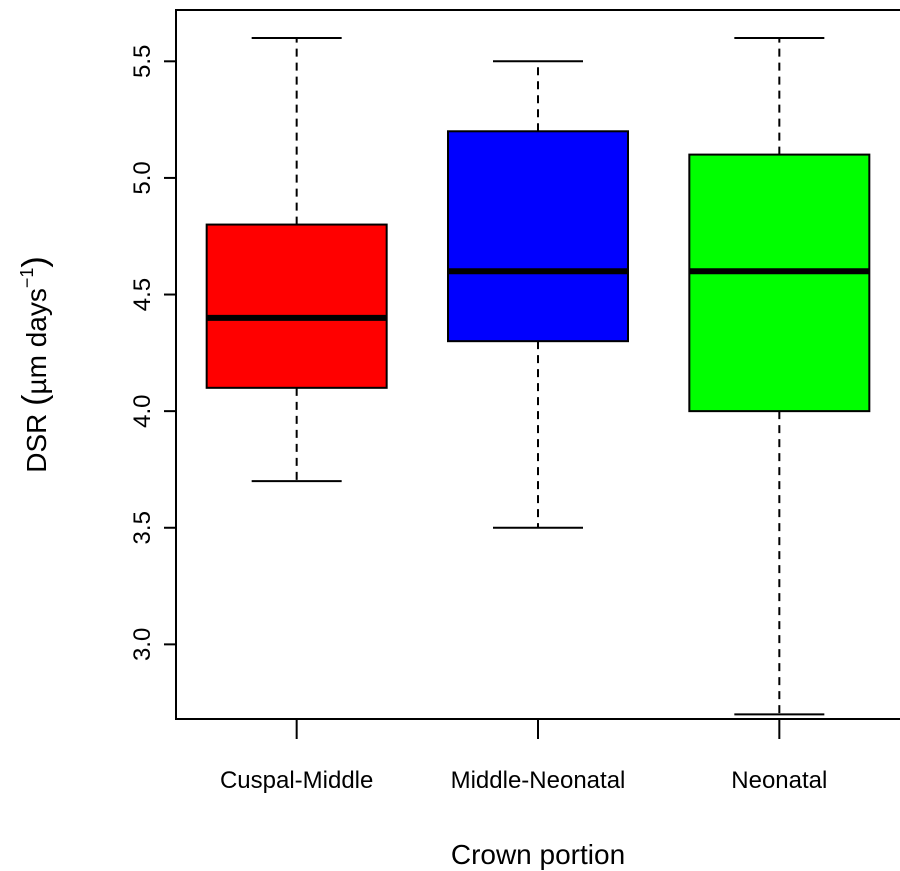 The height and width of the screenshot is (871, 900). What do you see at coordinates (36, 439) in the screenshot?
I see `y-axis-title-prefix: DSR` at bounding box center [36, 439].